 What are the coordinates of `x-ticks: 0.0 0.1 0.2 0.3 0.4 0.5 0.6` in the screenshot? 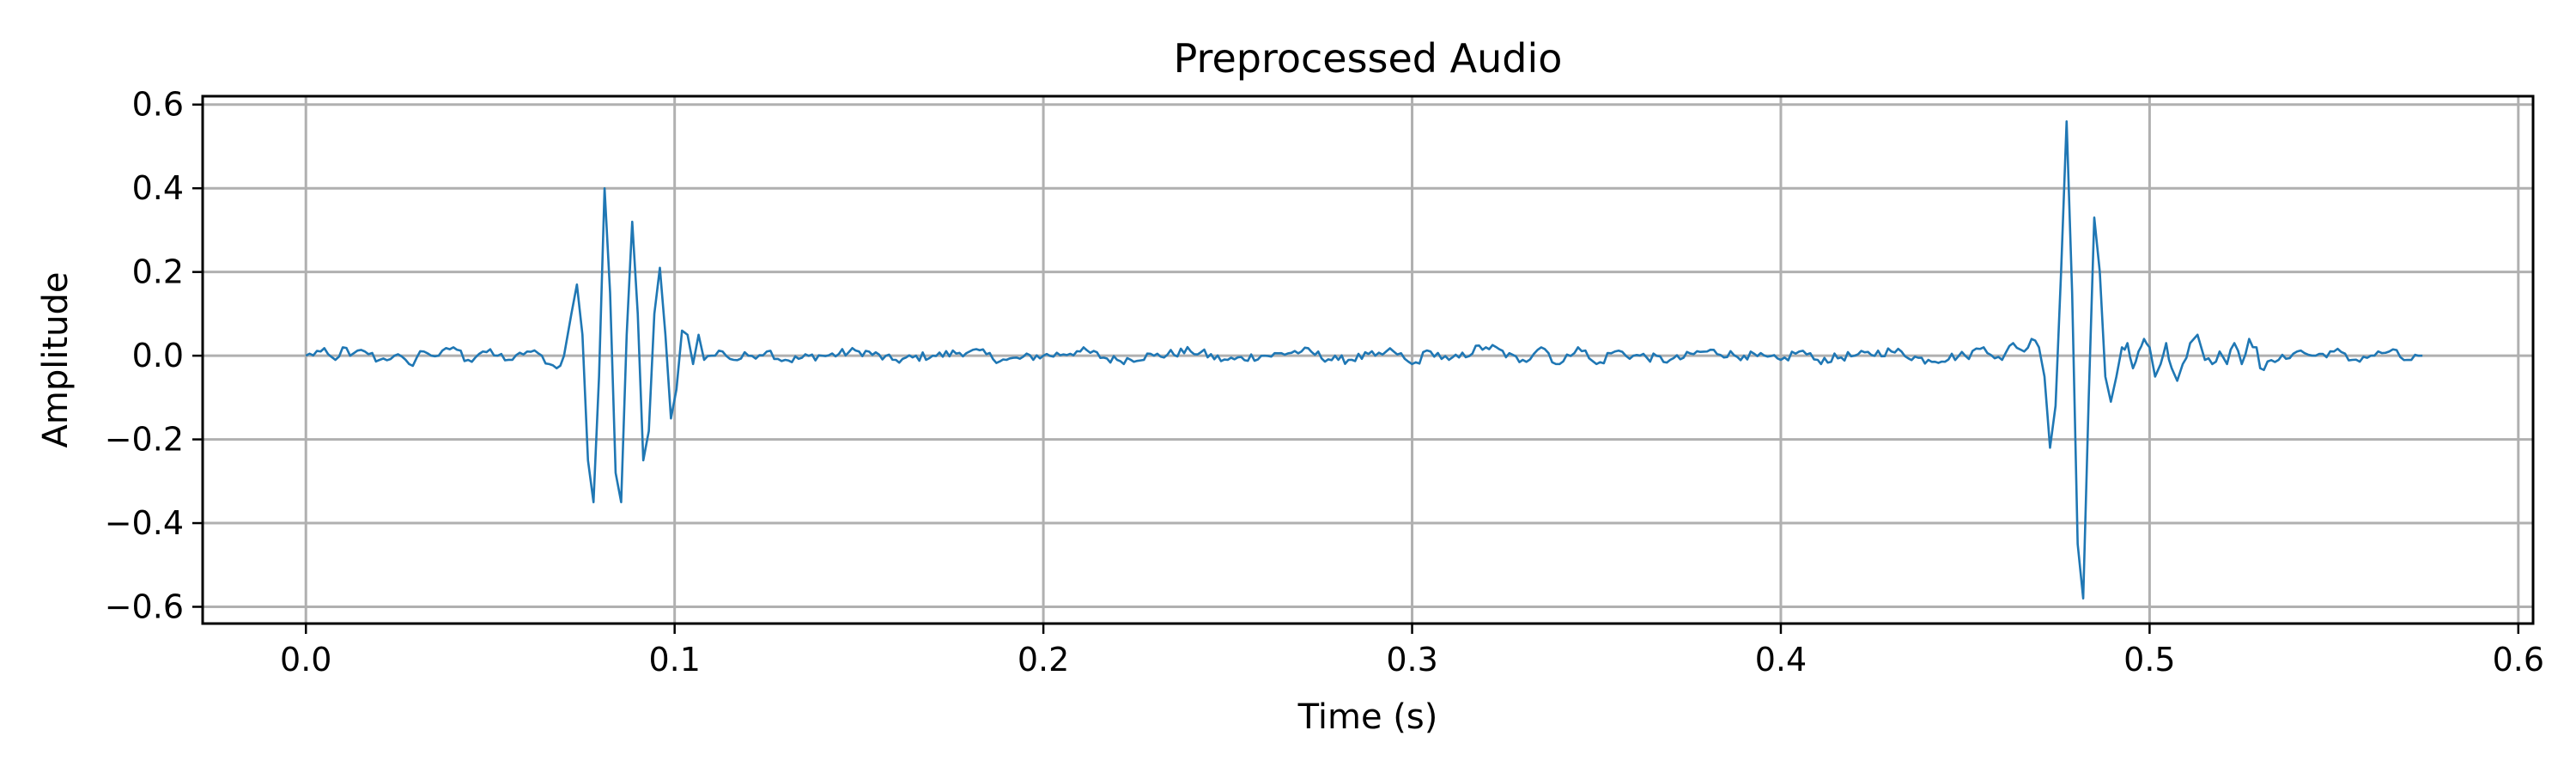 It's located at (1412, 652).